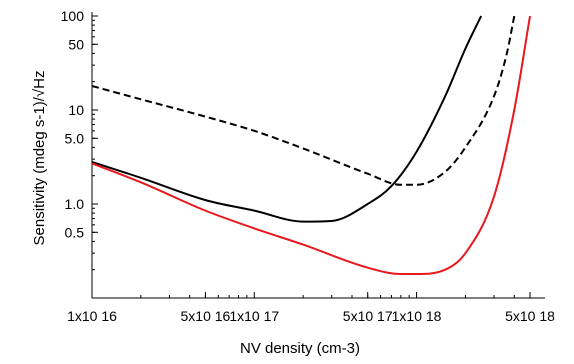 This screenshot has height=364, width=574. What do you see at coordinates (39, 158) in the screenshot?
I see `y-axis-title: Sensitivity (mdeg s-1)/√Hz` at bounding box center [39, 158].